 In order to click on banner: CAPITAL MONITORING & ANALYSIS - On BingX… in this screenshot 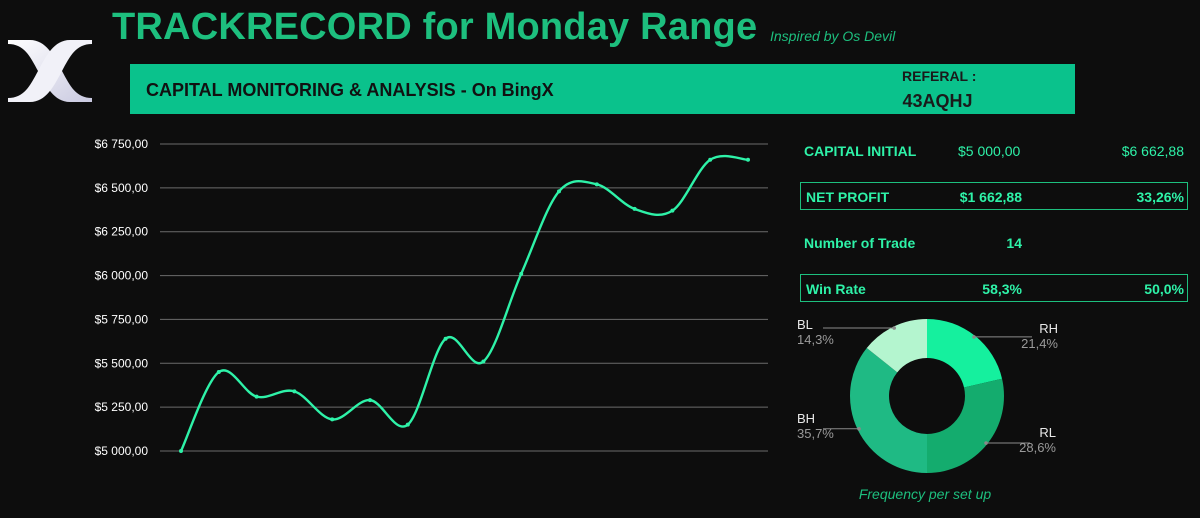, I will do `click(602, 89)`.